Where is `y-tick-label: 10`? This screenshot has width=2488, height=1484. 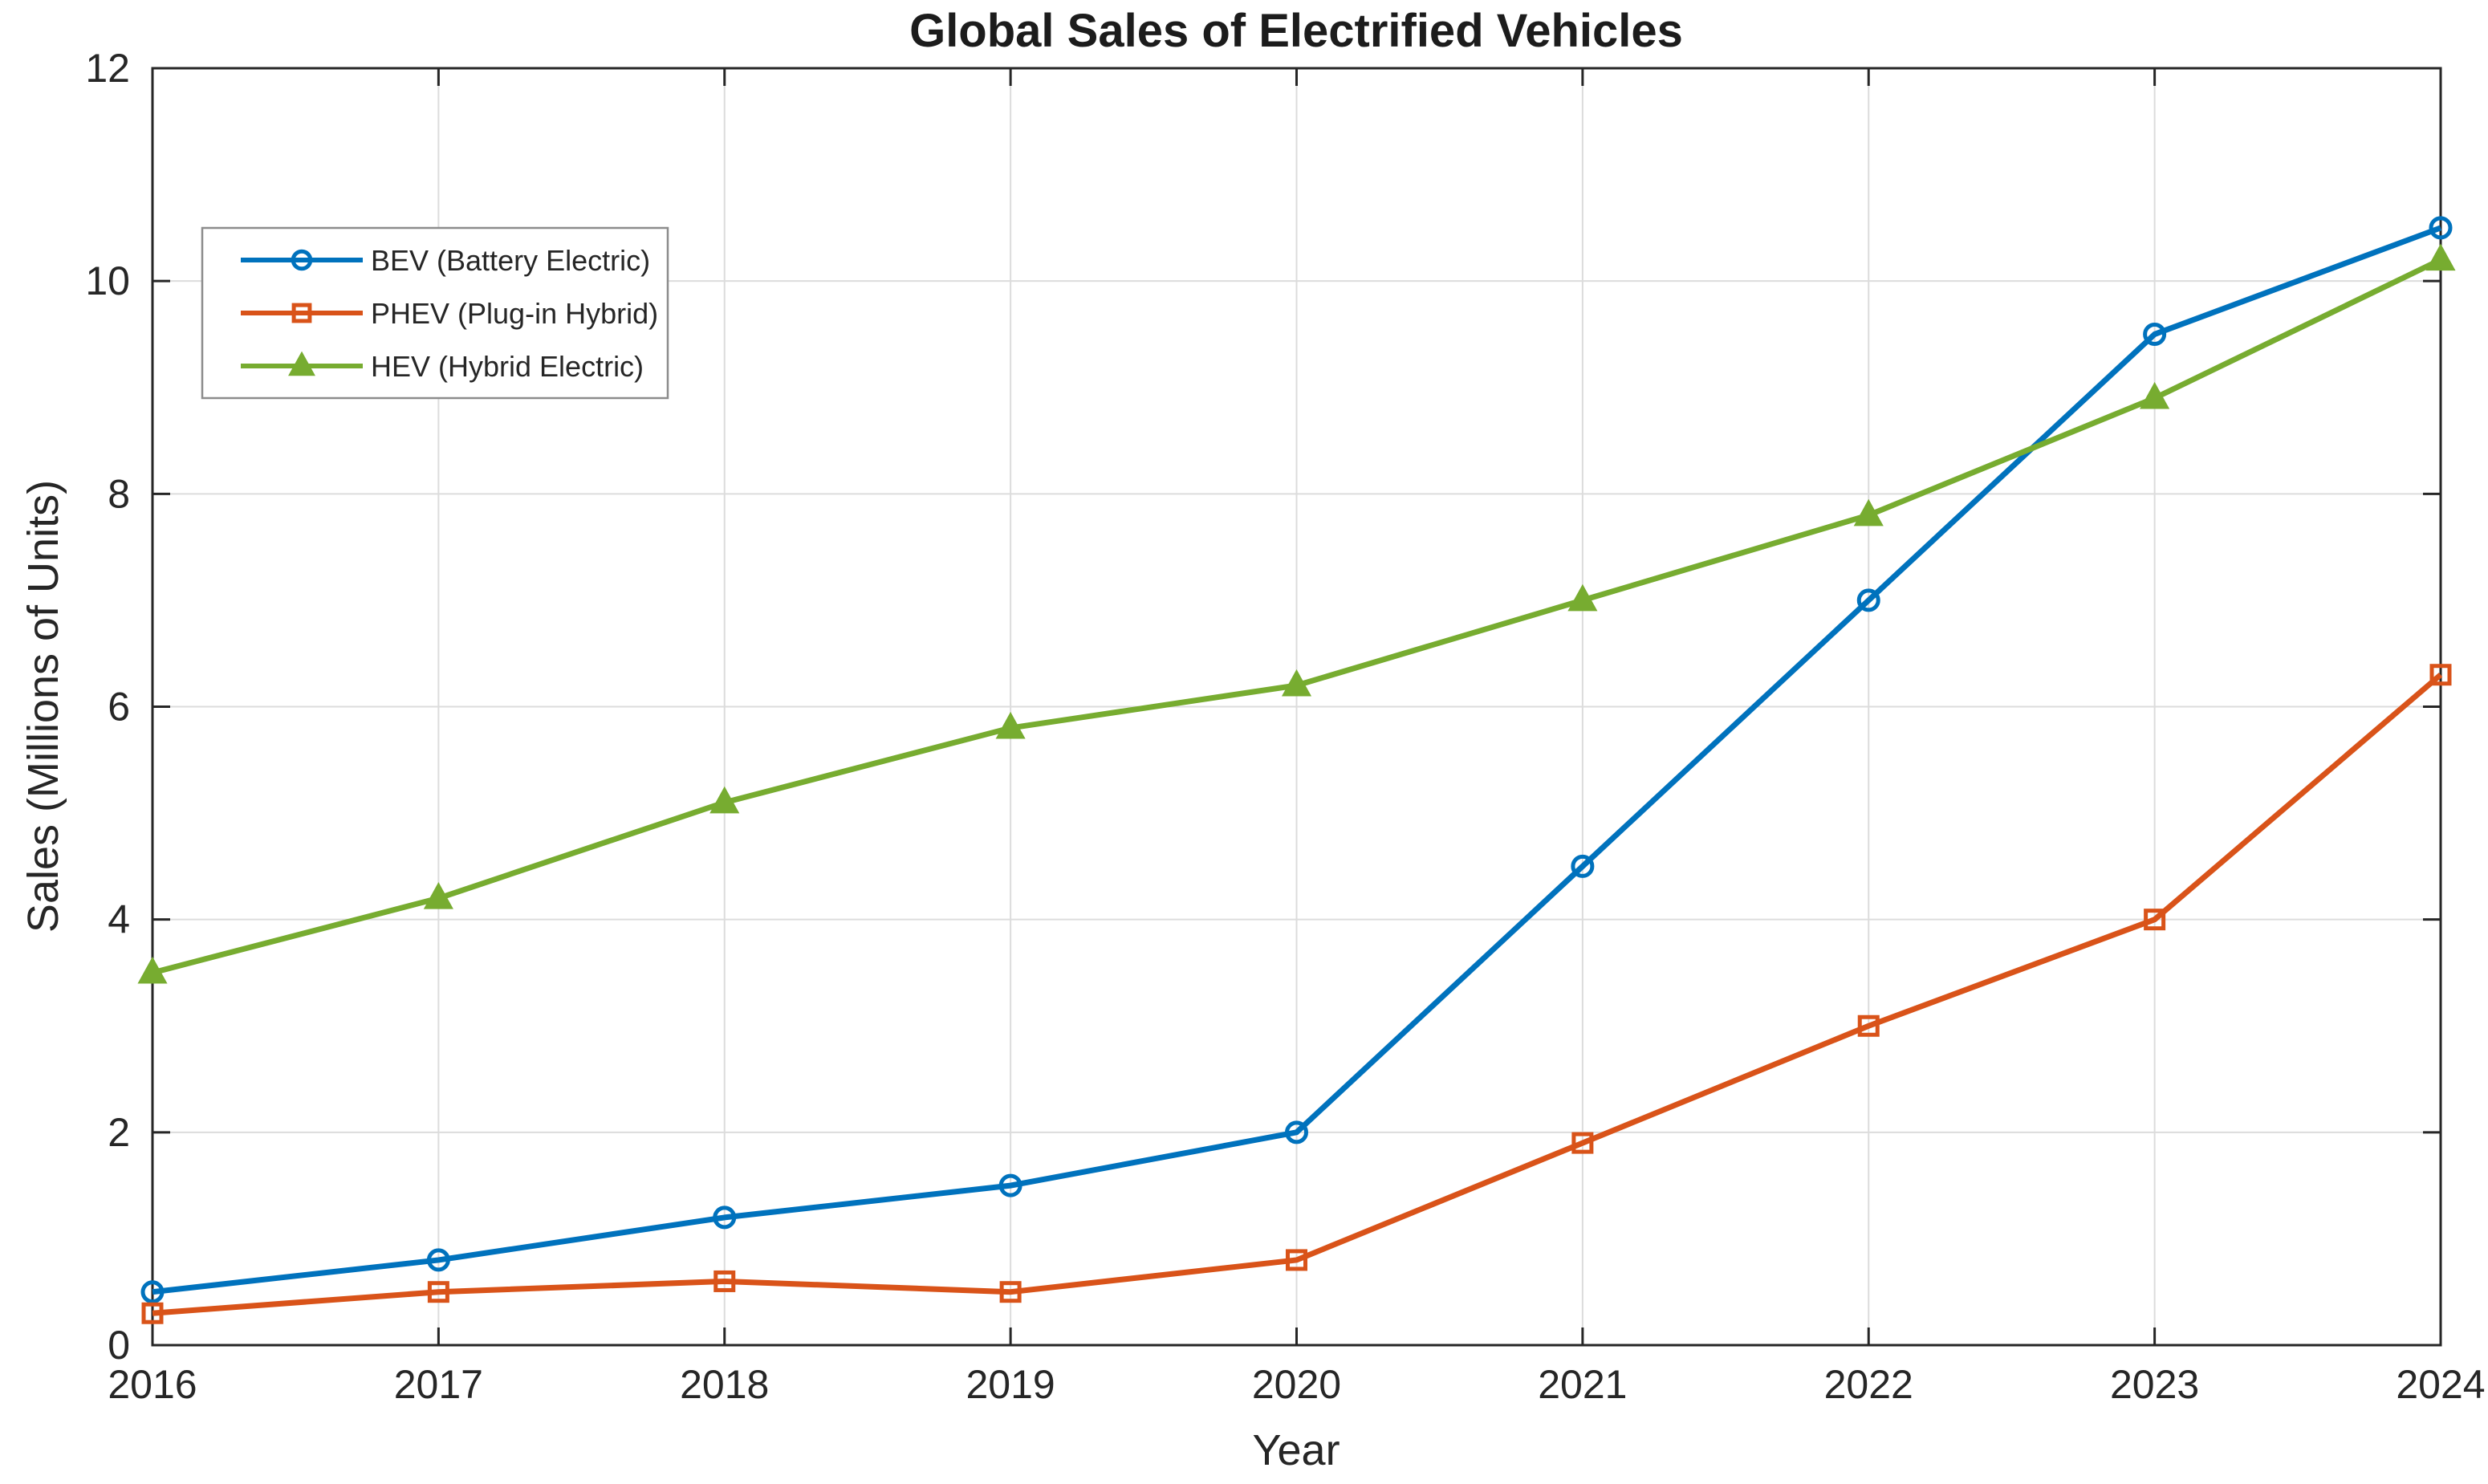
y-tick-label: 10 is located at coordinates (108, 280).